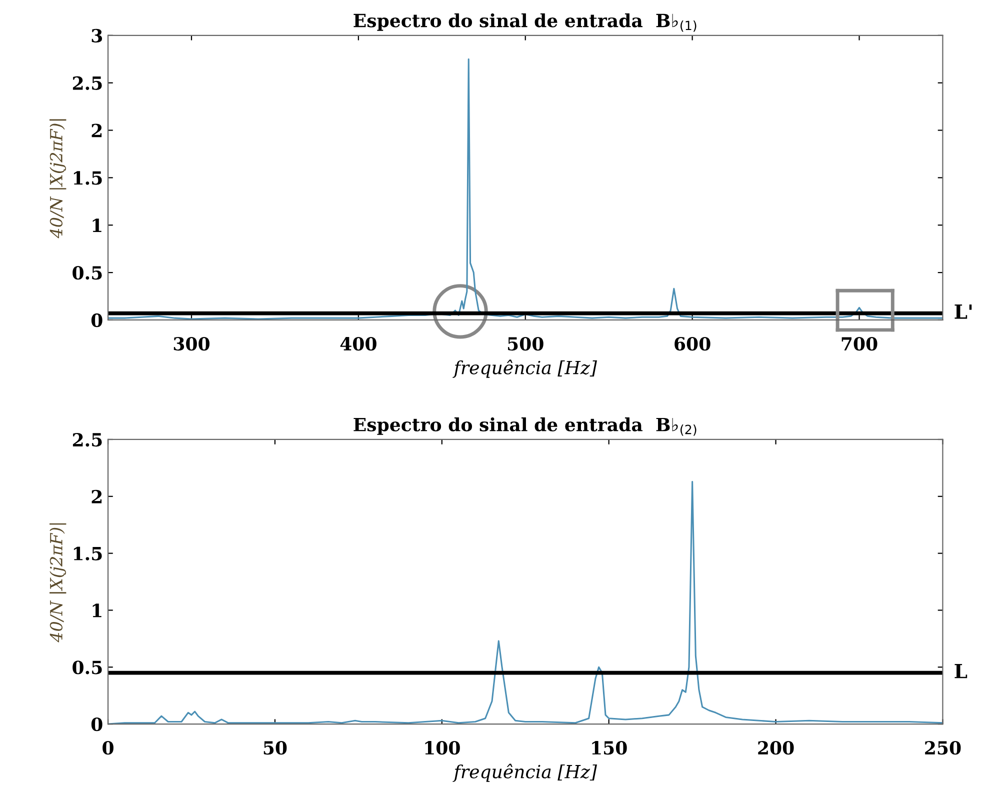 The height and width of the screenshot is (787, 982). Describe the element at coordinates (358, 343) in the screenshot. I see `x-tick-label: 400` at that location.